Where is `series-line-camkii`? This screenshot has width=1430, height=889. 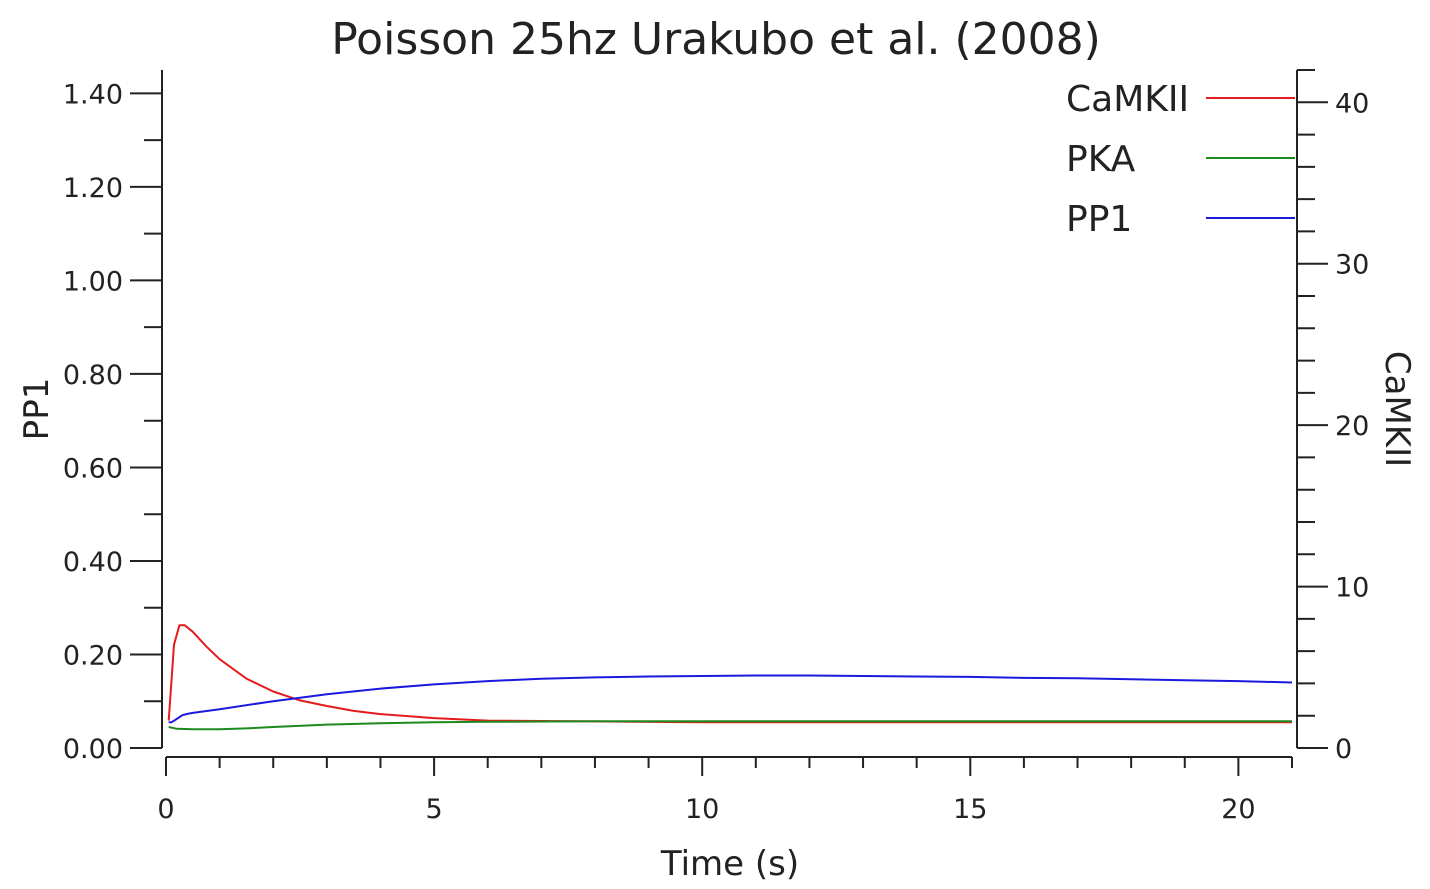
series-line-camkii is located at coordinates (729, 674).